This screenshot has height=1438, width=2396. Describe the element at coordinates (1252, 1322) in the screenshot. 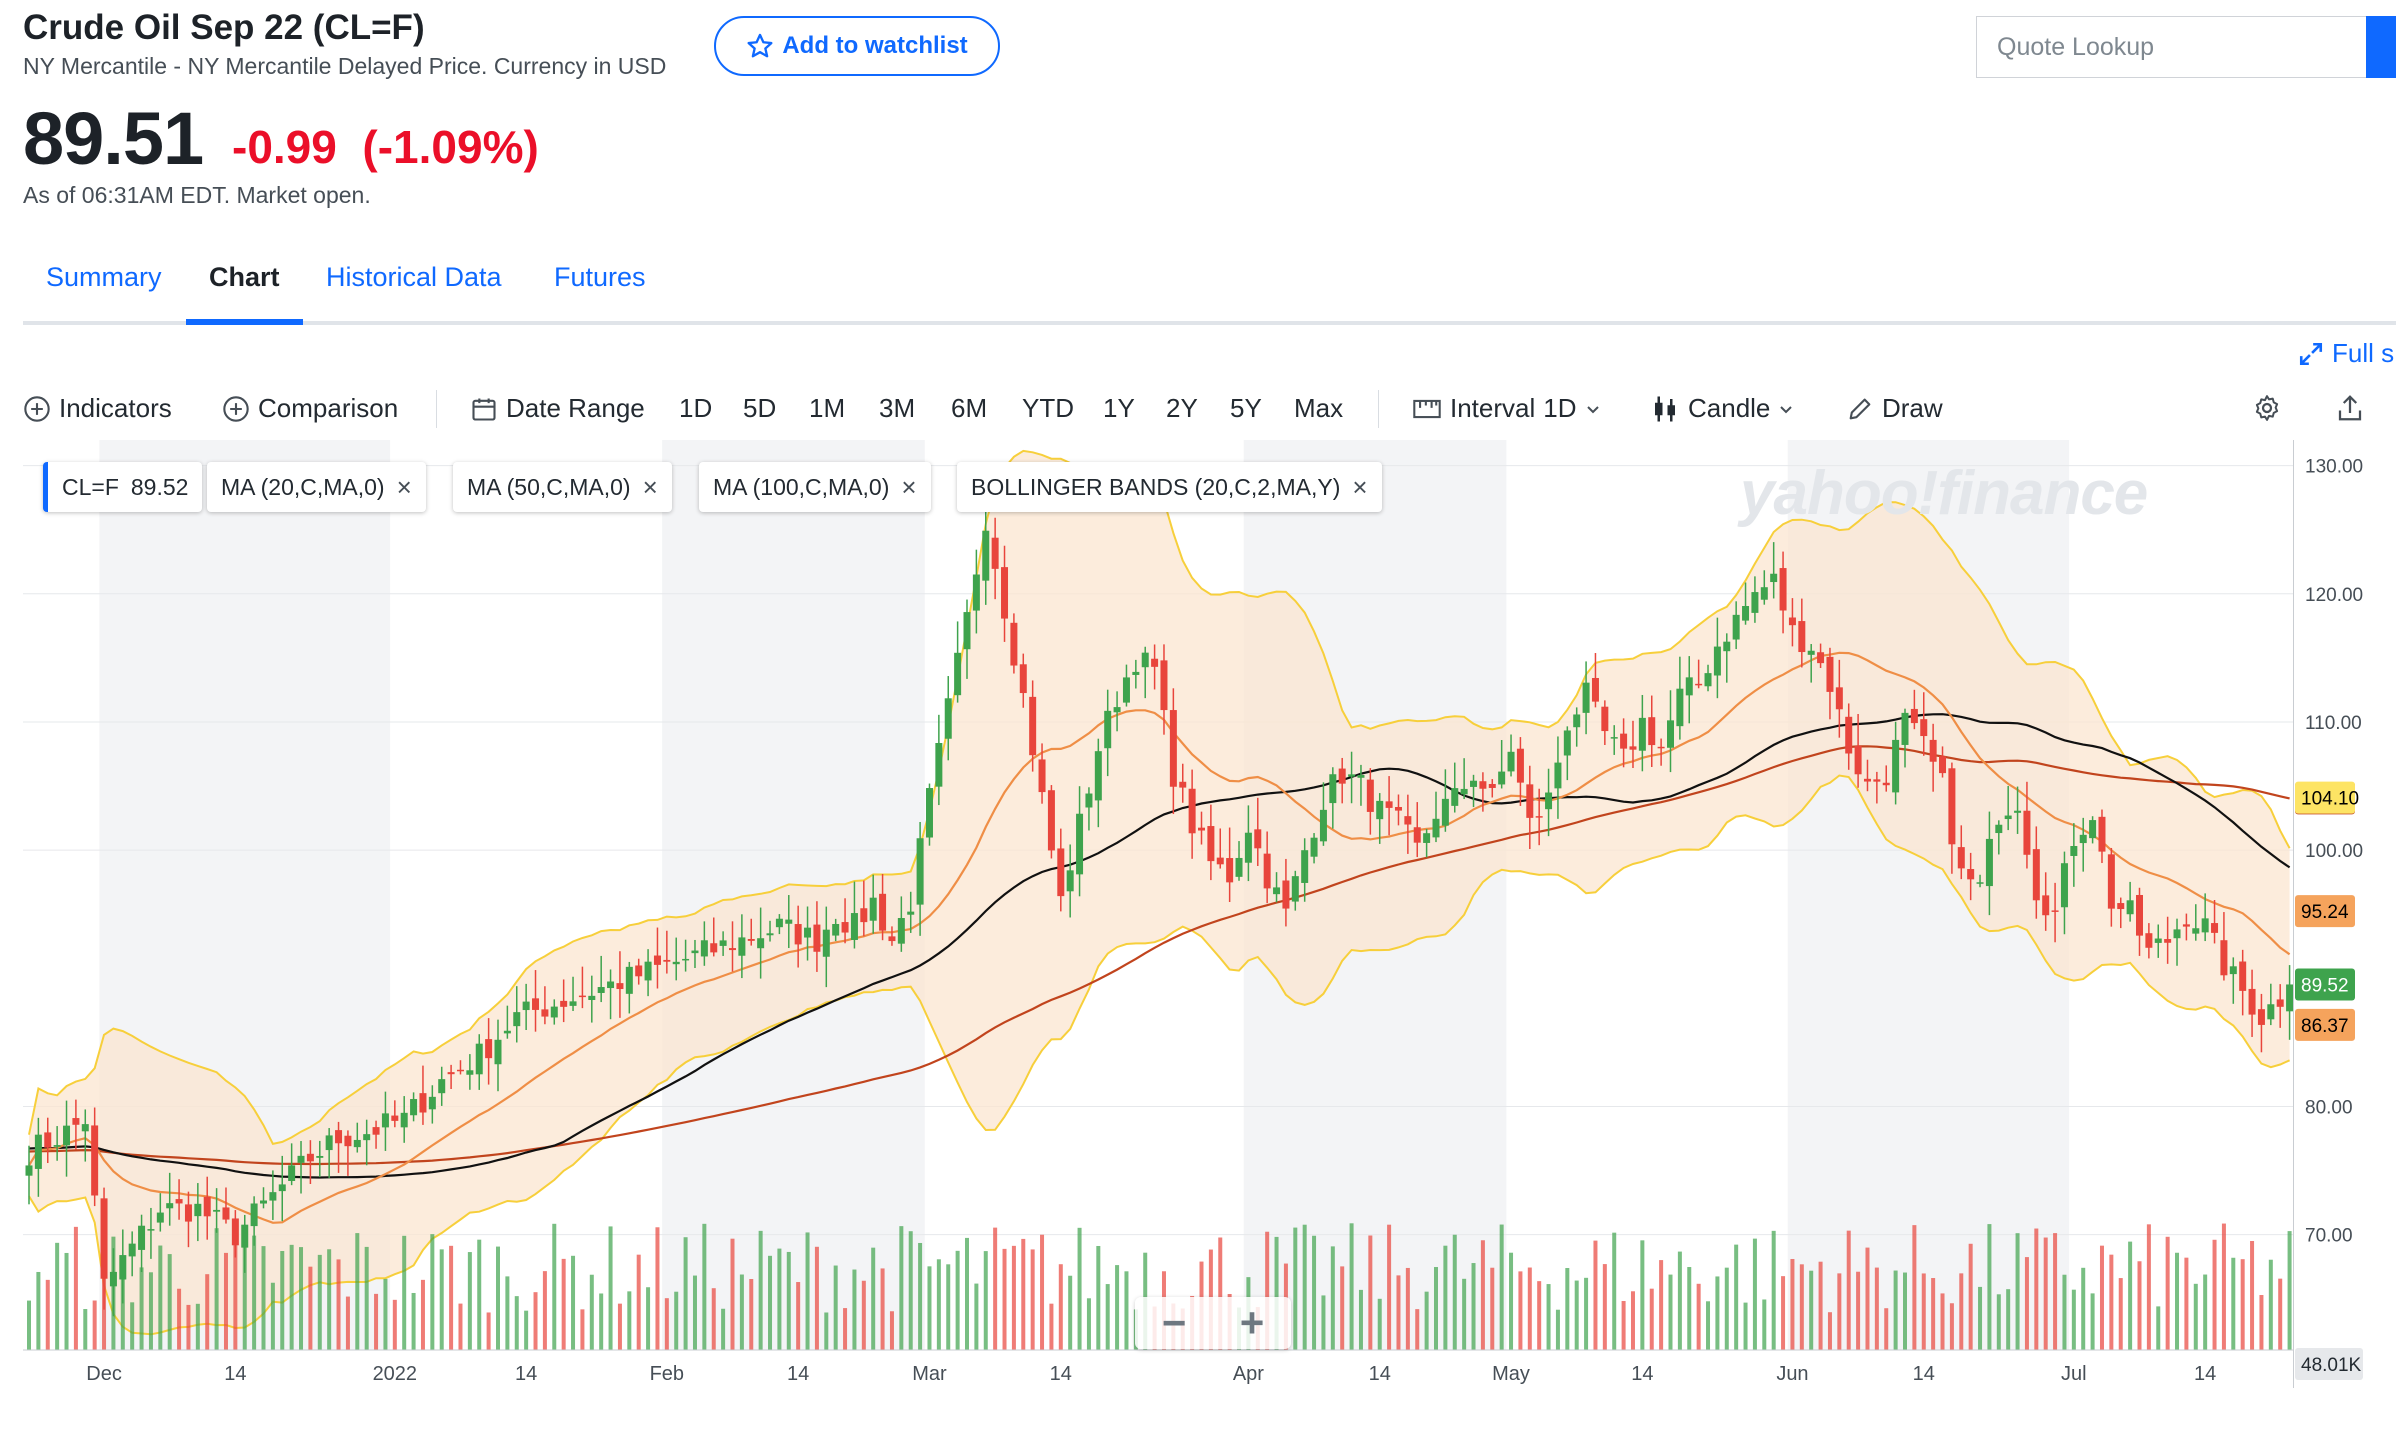

I see `zoom-in-button: +` at that location.